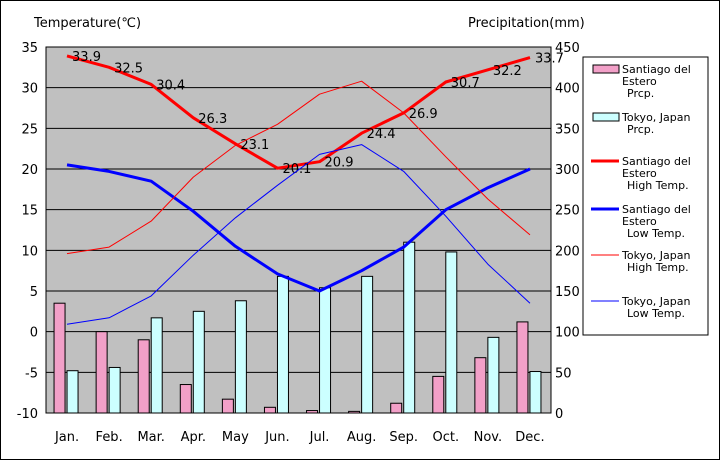 Image resolution: width=720 pixels, height=460 pixels. I want to click on data-label: 32.5, so click(128, 68).